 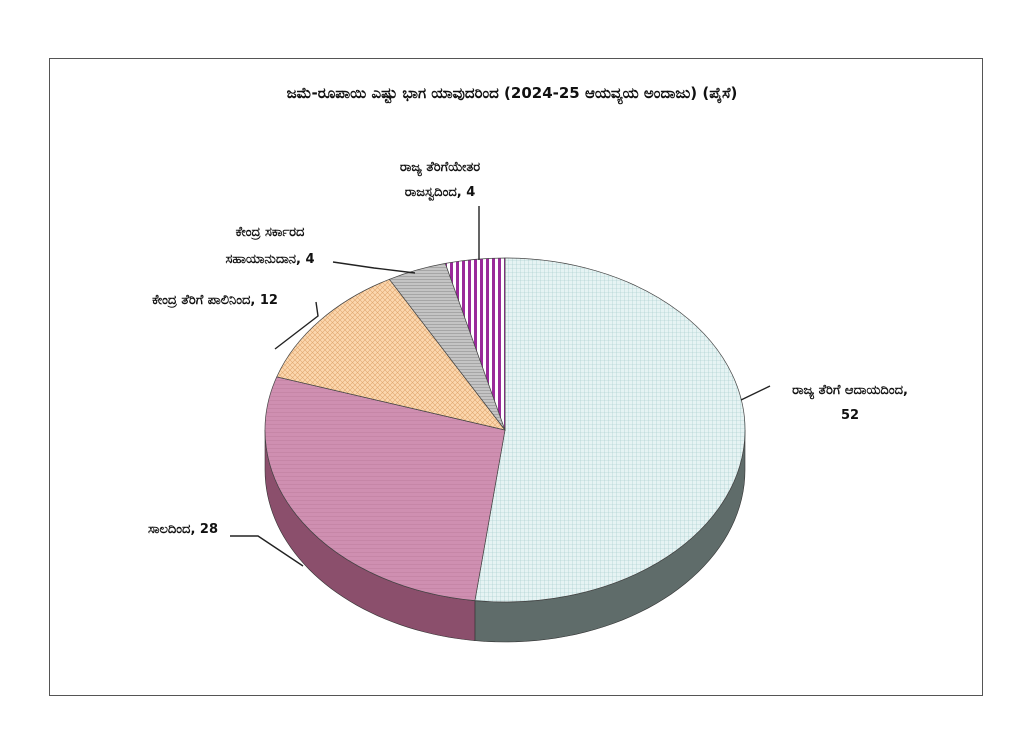 What do you see at coordinates (215, 301) in the screenshot?
I see `data-label-2-0: ಕೇಂದ್ರ ತೆರಿಗೆ ಪಾಲಿನಿಂದ, 12` at bounding box center [215, 301].